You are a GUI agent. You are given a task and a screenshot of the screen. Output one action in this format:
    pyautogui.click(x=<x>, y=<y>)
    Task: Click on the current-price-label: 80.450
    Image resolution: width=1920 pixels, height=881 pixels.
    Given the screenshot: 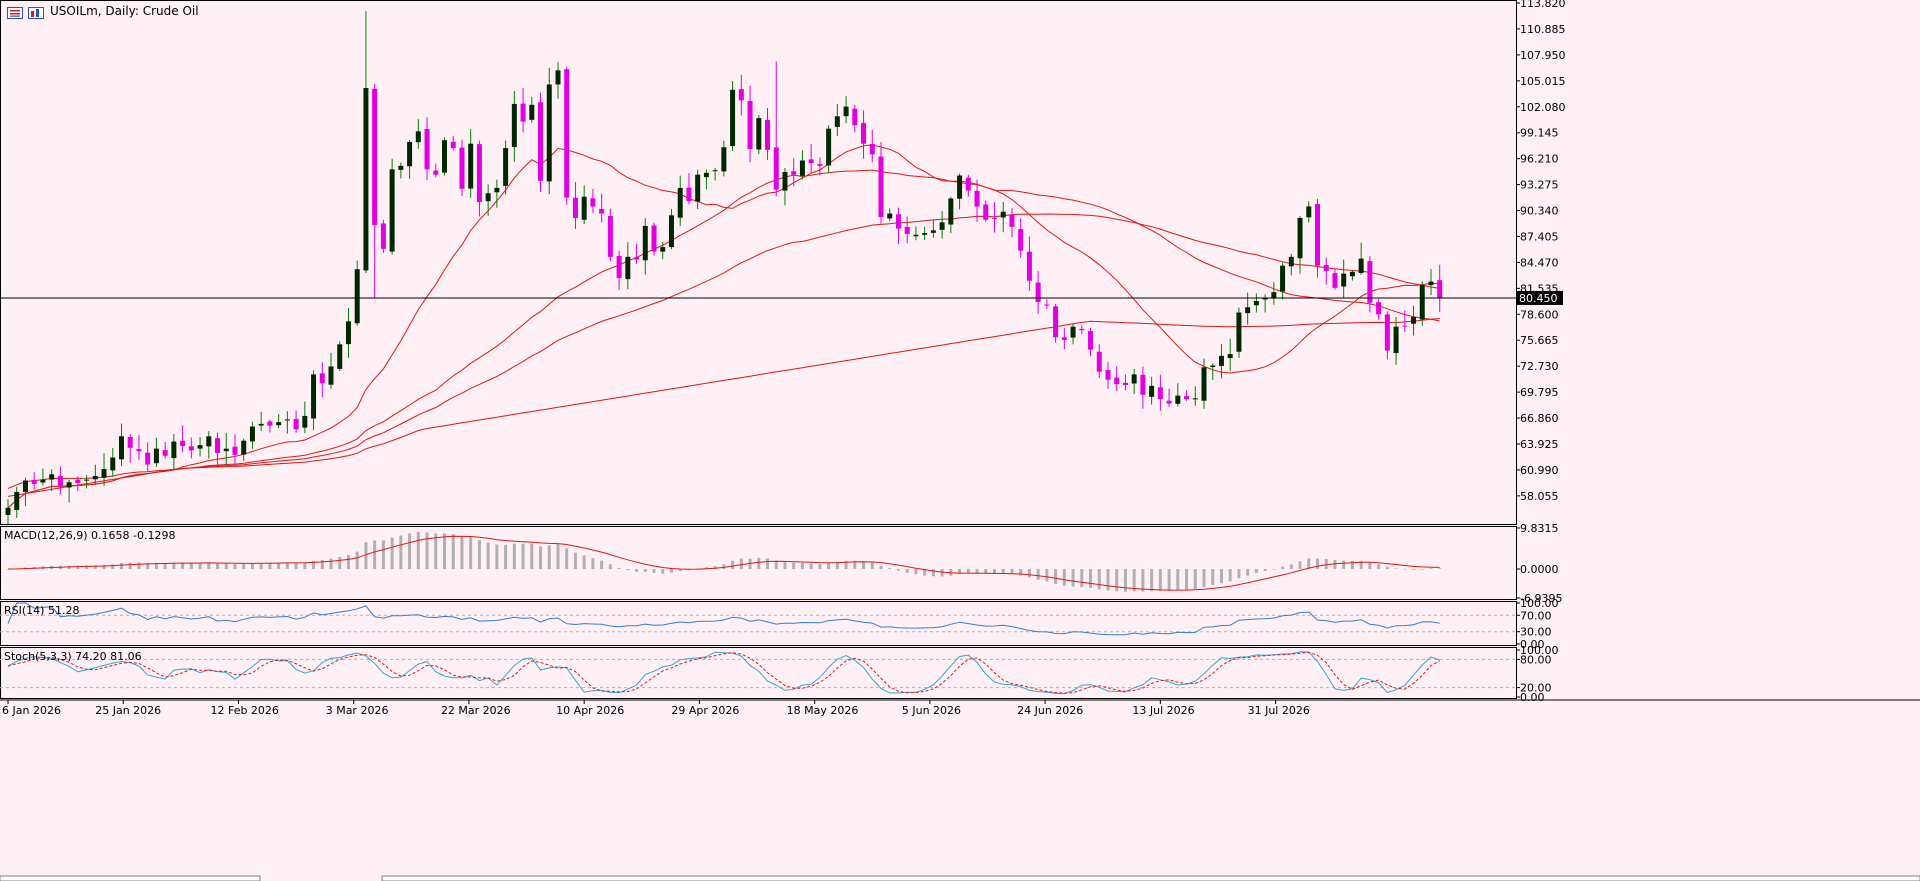 What is the action you would take?
    pyautogui.click(x=1538, y=298)
    